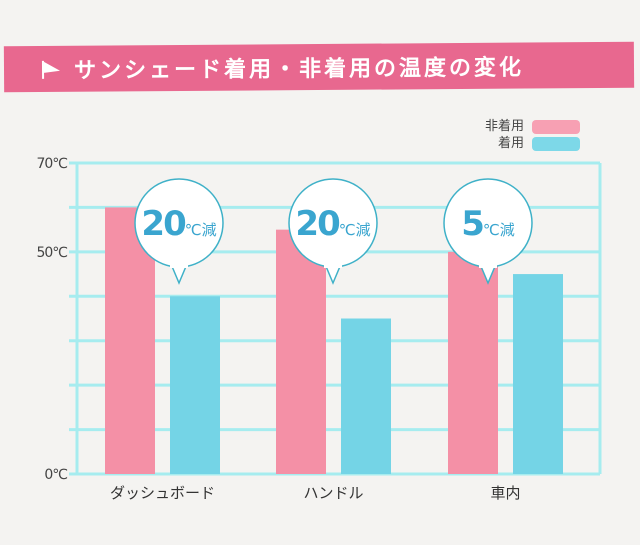 This screenshot has height=545, width=640. Describe the element at coordinates (51, 164) in the screenshot. I see `y-tick-label: 70℃` at that location.